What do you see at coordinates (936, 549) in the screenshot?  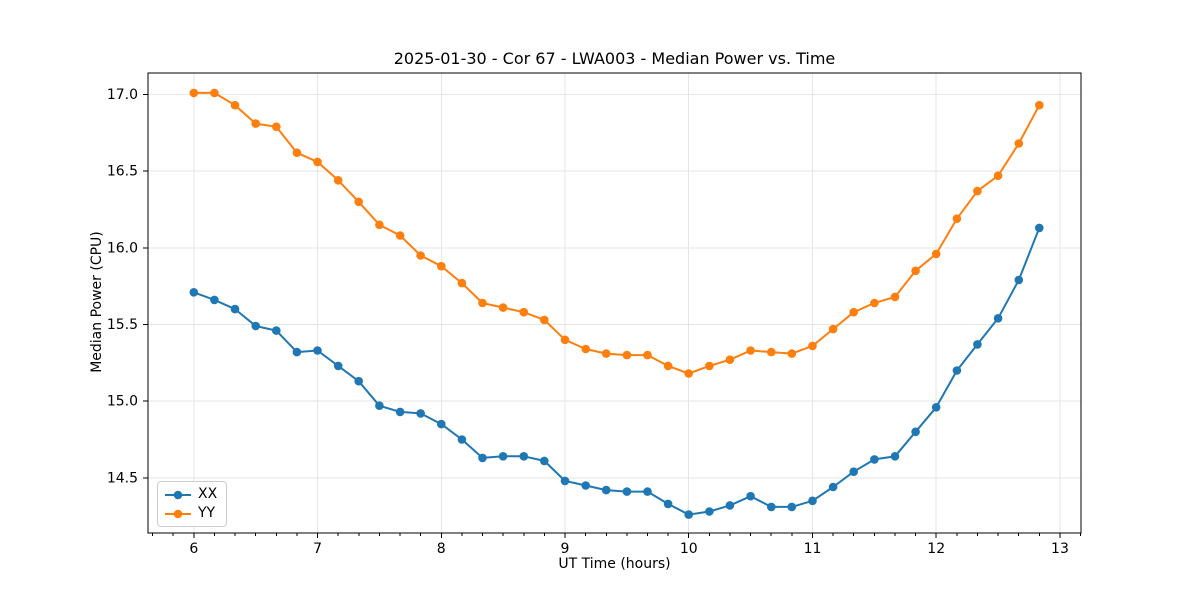 I see `x-tick-label: 12` at bounding box center [936, 549].